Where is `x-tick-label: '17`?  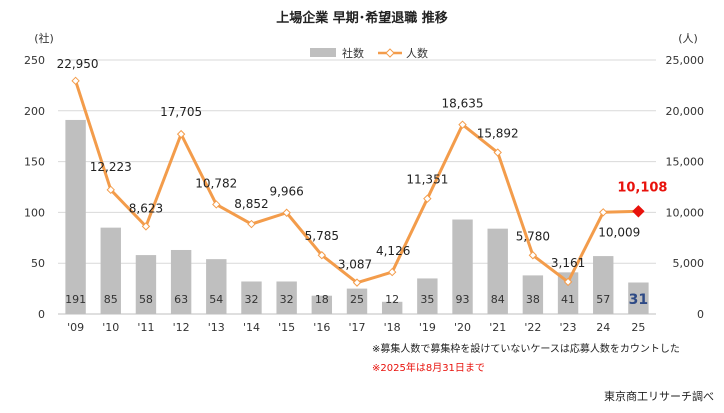 x-tick-label: '17 is located at coordinates (356, 327).